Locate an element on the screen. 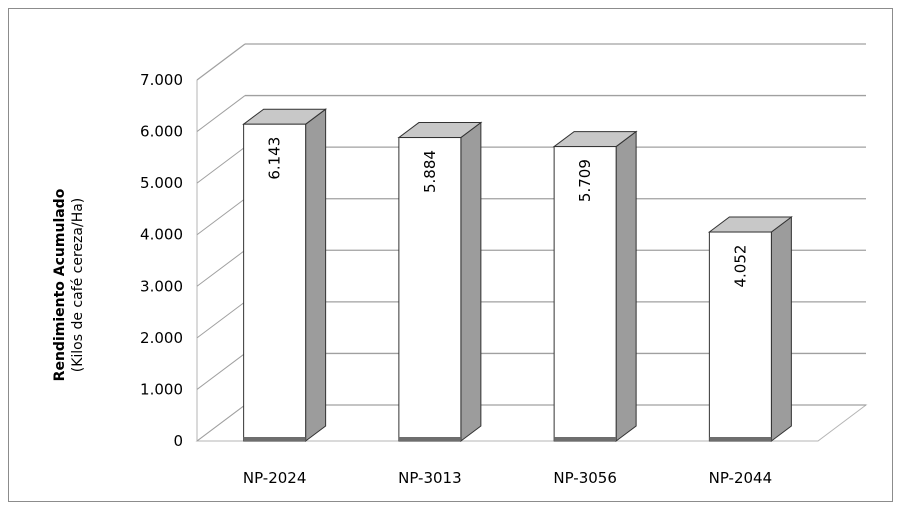 The image size is (901, 510). bar-np-3056: 5.709 is located at coordinates (595, 286).